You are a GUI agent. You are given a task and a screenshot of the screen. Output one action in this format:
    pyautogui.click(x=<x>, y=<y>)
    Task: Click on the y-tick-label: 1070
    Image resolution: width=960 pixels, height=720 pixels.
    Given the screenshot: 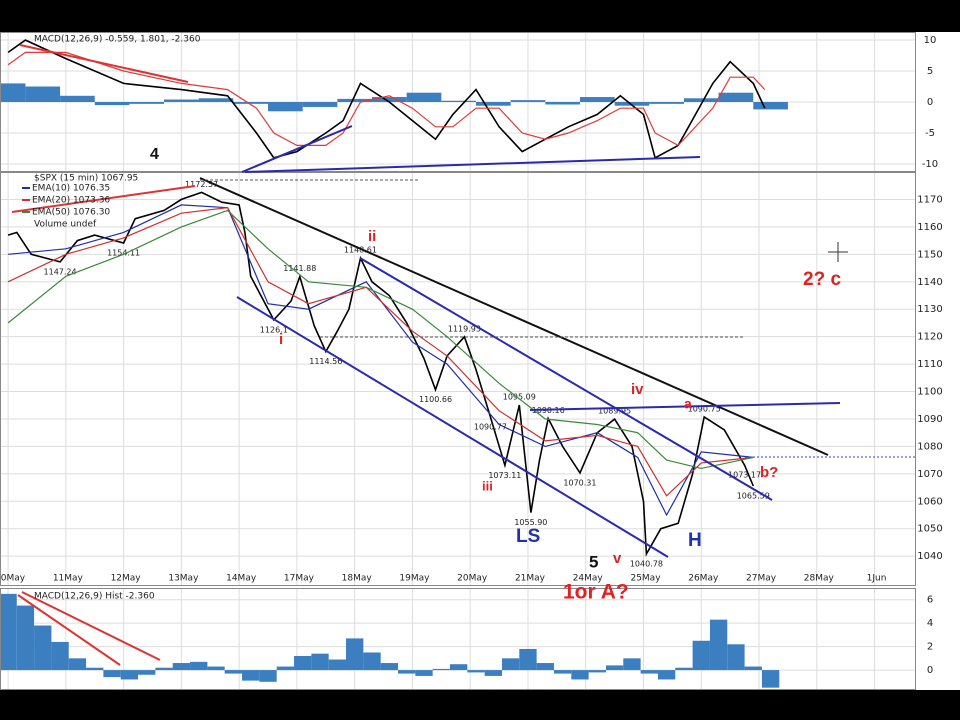 What is the action you would take?
    pyautogui.click(x=929, y=474)
    